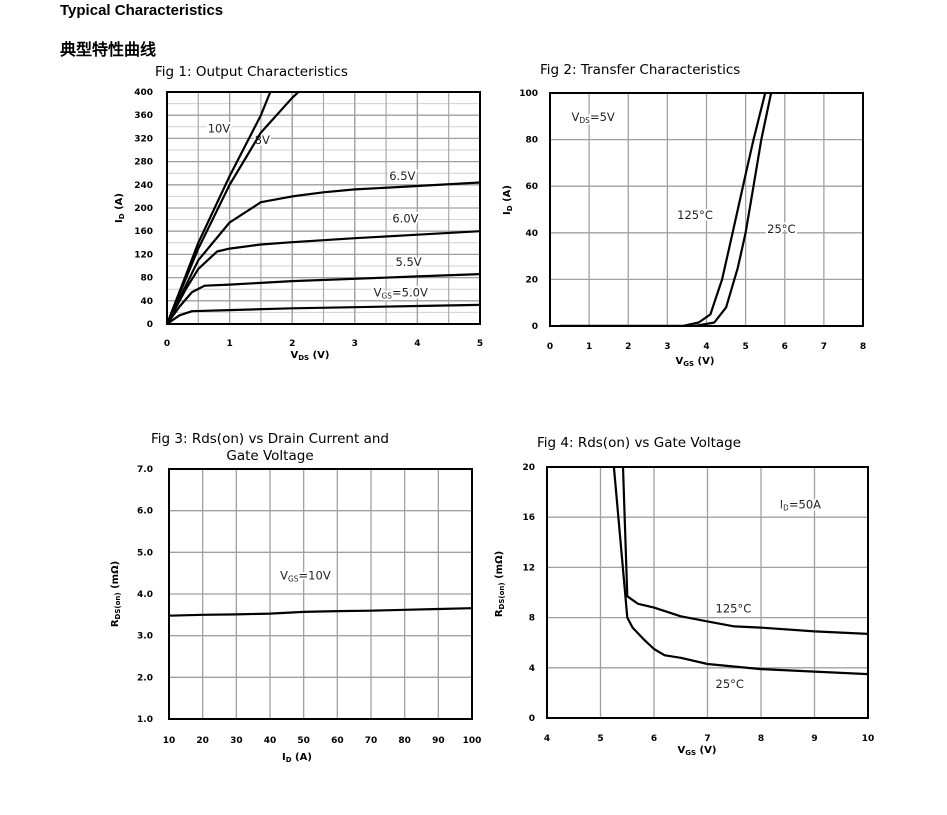  Describe the element at coordinates (408, 262) in the screenshot. I see `curve-label: 5.5V` at that location.